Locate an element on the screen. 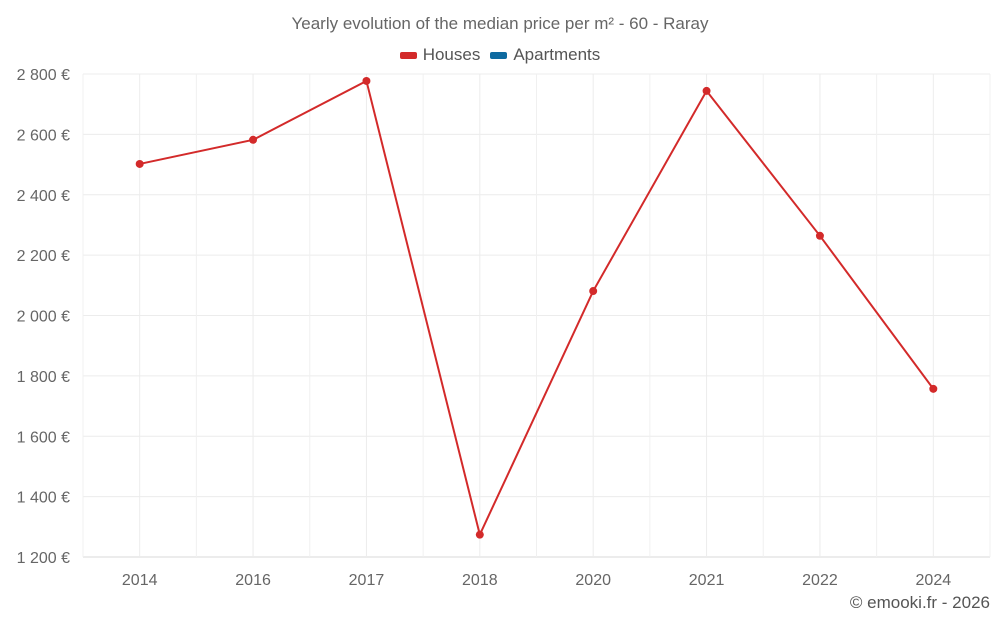 The image size is (1000, 625). x-tick-label: 2021 is located at coordinates (707, 580).